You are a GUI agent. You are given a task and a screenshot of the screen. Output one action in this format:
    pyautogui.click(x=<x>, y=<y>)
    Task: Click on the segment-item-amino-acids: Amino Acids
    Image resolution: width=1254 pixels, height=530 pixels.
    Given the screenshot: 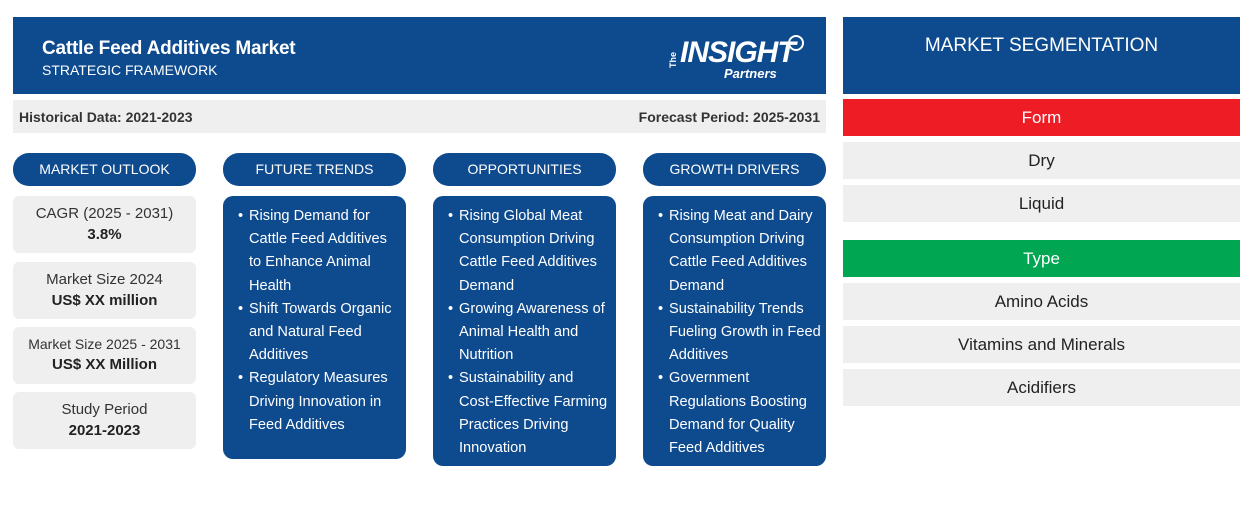 What is the action you would take?
    pyautogui.click(x=1041, y=301)
    